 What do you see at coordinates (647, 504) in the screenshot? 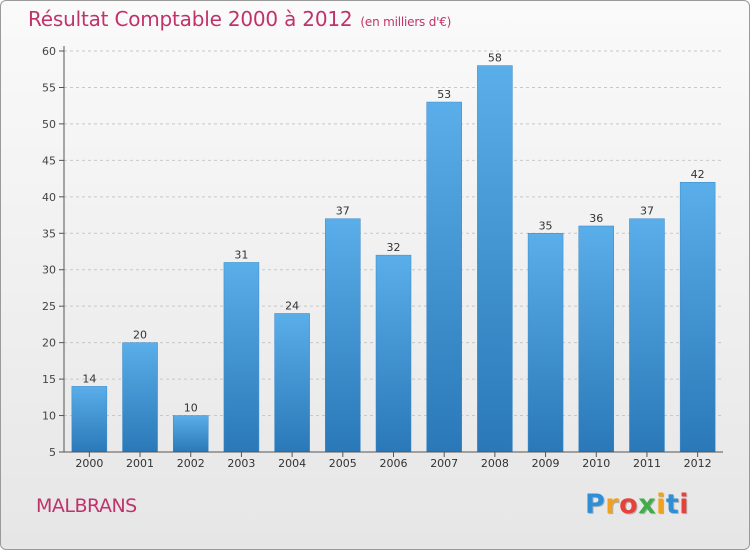
I see `logo-letter: x` at bounding box center [647, 504].